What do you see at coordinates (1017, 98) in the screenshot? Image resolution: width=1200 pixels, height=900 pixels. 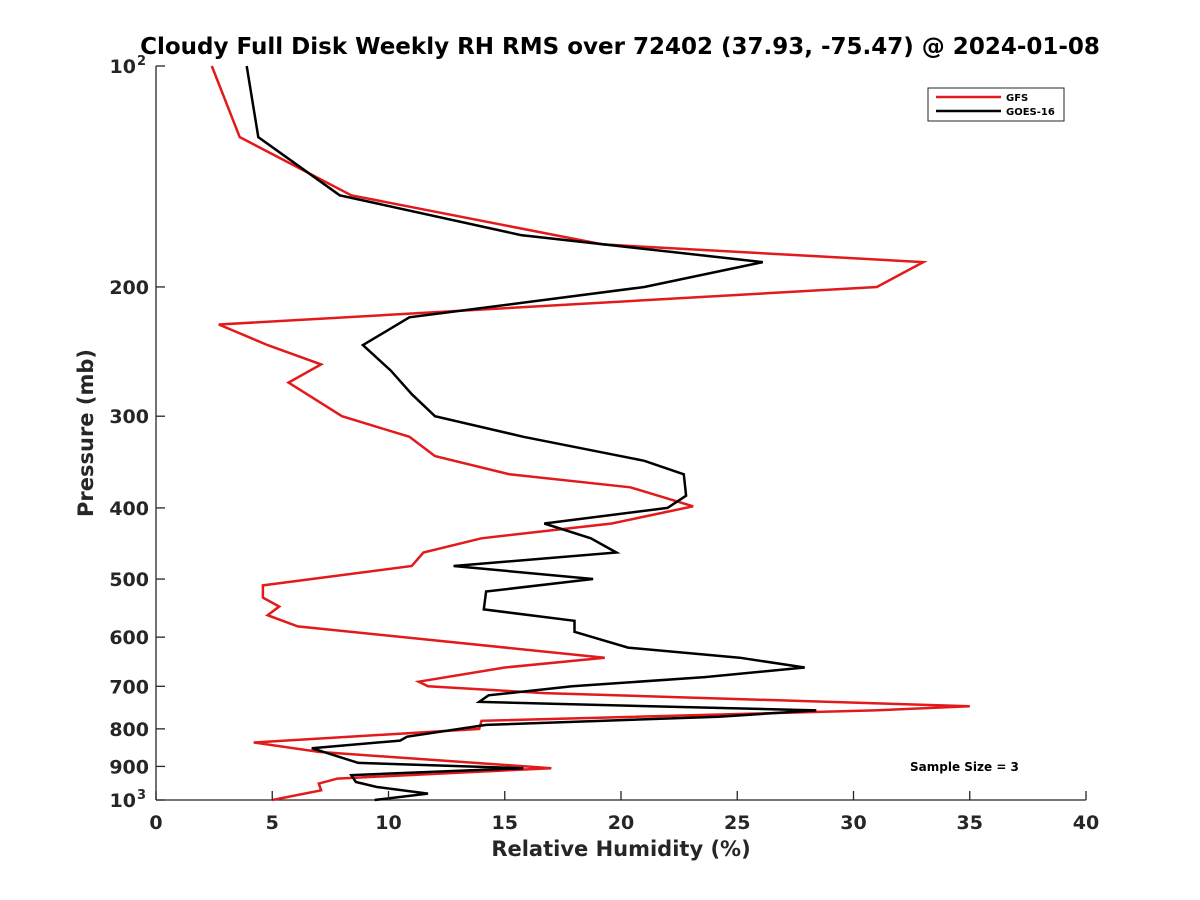 I see `legend-label-gfs: GFS` at bounding box center [1017, 98].